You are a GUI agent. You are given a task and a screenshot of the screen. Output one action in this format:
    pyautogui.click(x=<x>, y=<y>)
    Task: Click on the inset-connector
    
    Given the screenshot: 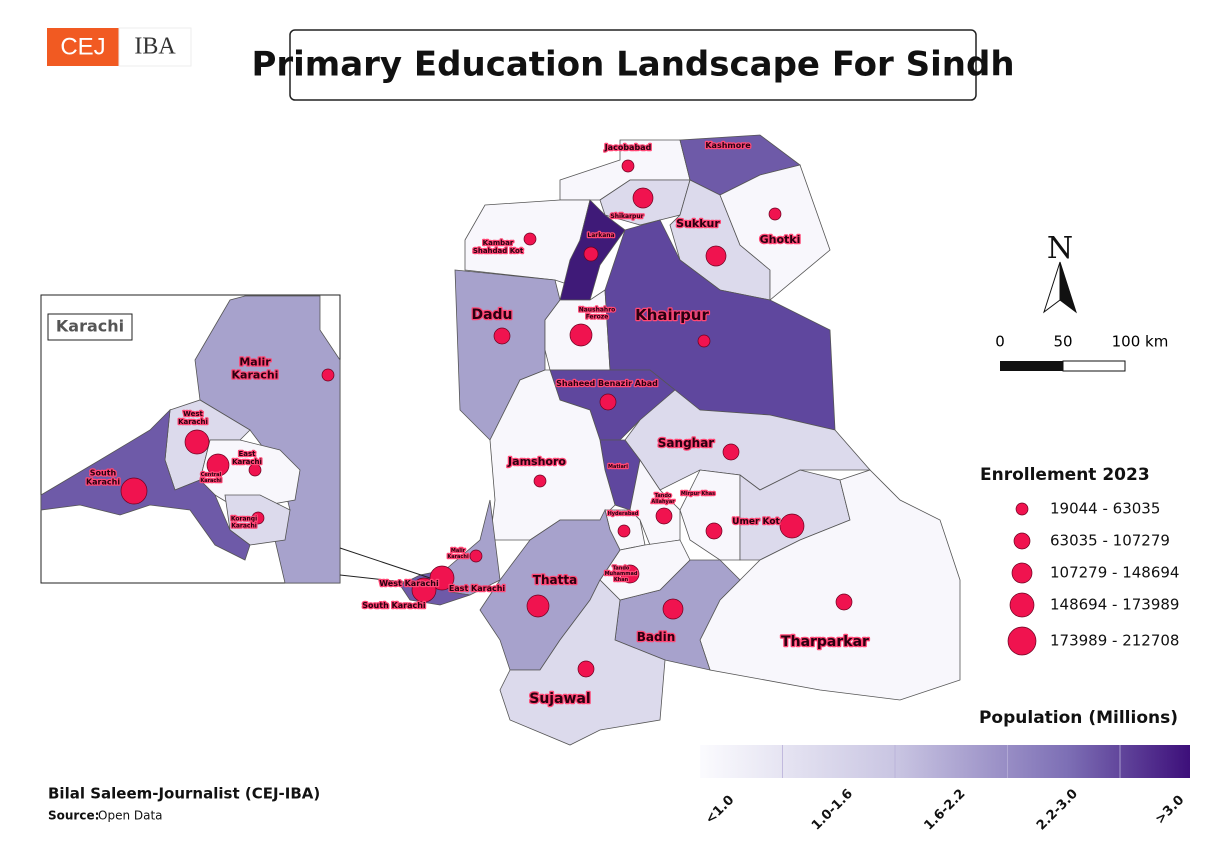 What is the action you would take?
    pyautogui.click(x=385, y=563)
    